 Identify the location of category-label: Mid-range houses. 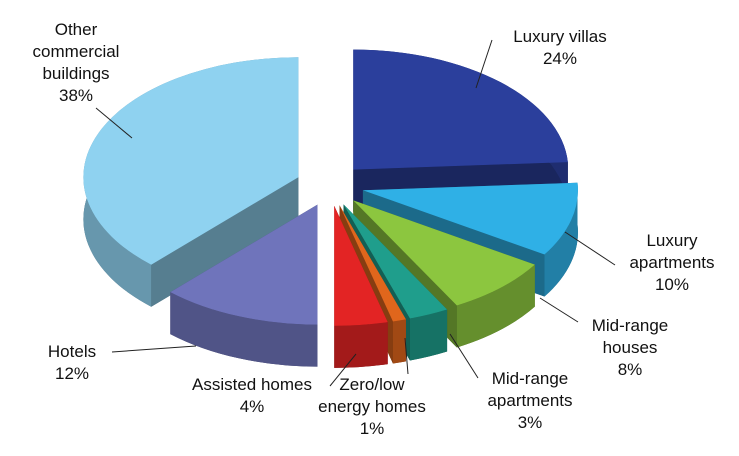
(630, 336).